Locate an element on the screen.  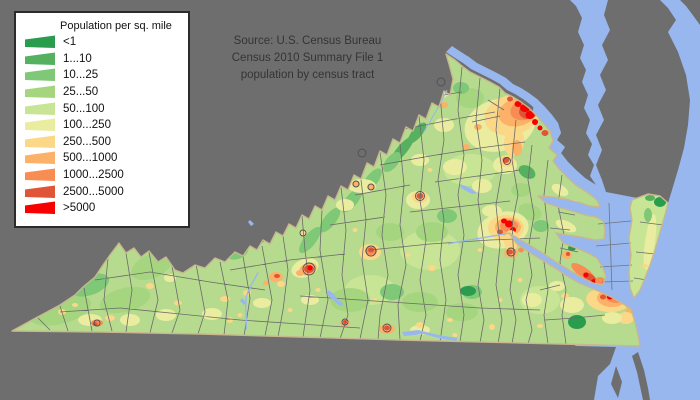
legend-item: 50...100 is located at coordinates (102, 108).